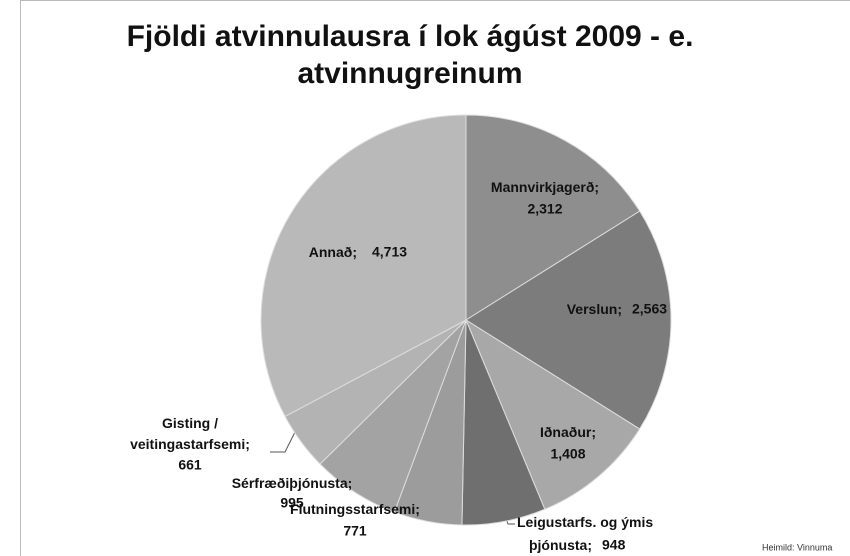 This screenshot has height=556, width=850. What do you see at coordinates (585, 533) in the screenshot?
I see `slice-label-name: Leigustarfs. og ýmis þjónusta;` at bounding box center [585, 533].